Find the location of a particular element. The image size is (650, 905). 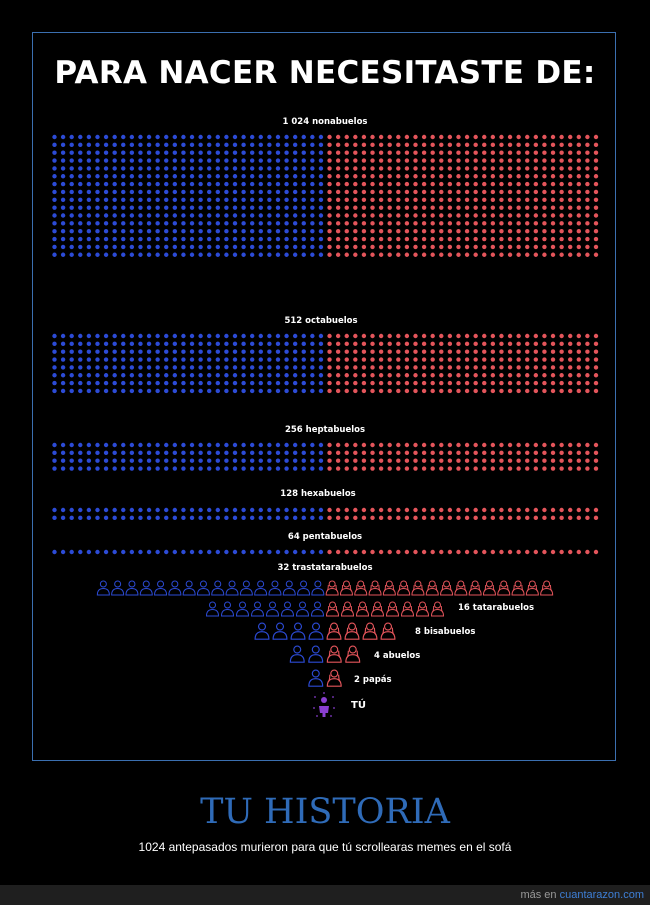

footer-site-link: cuantarazon.com is located at coordinates (601, 895).